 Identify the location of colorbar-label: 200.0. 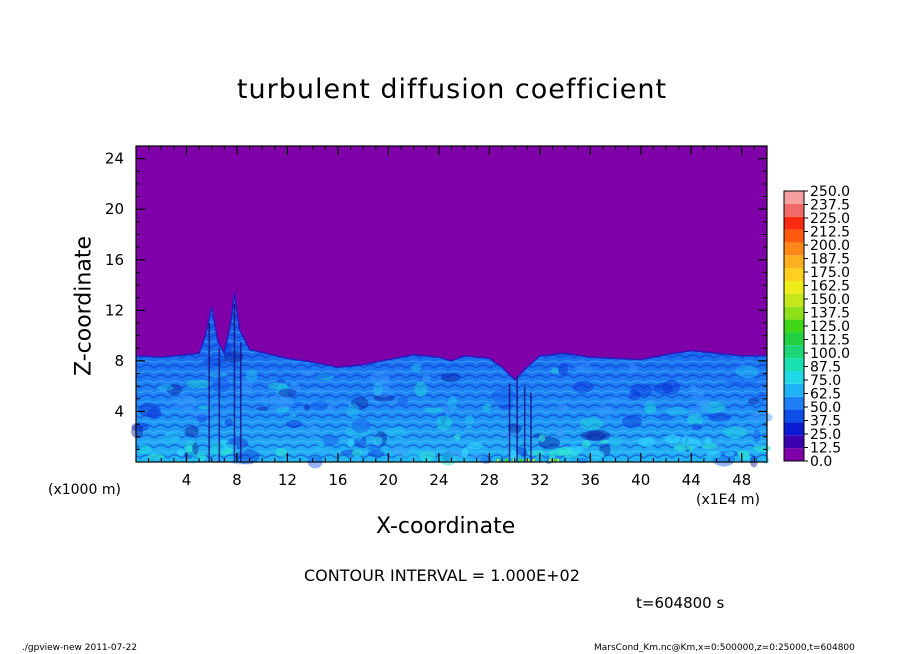
(830, 246).